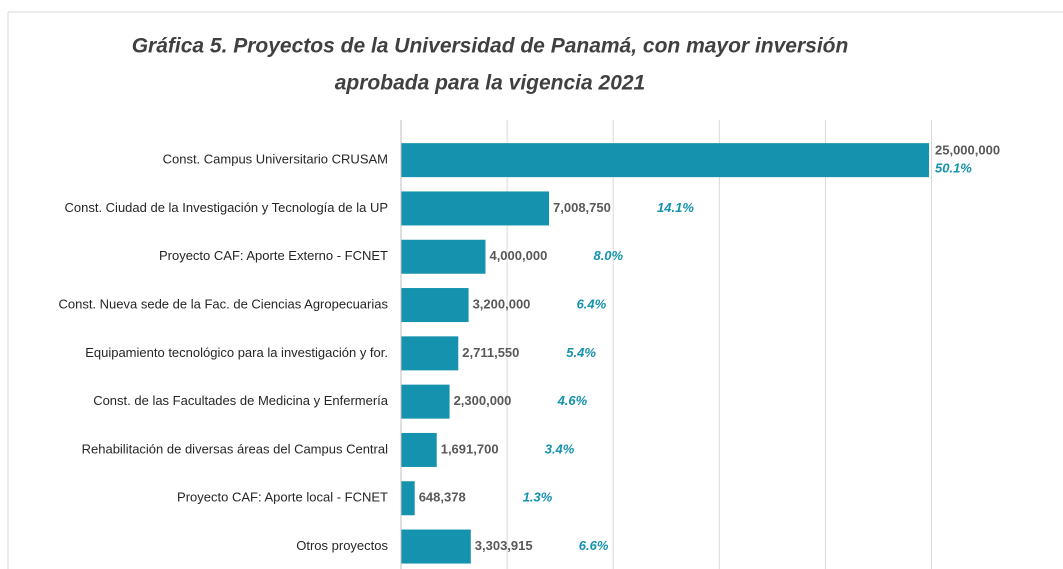 The image size is (1063, 569). What do you see at coordinates (594, 545) in the screenshot?
I see `share-label: 6.6%` at bounding box center [594, 545].